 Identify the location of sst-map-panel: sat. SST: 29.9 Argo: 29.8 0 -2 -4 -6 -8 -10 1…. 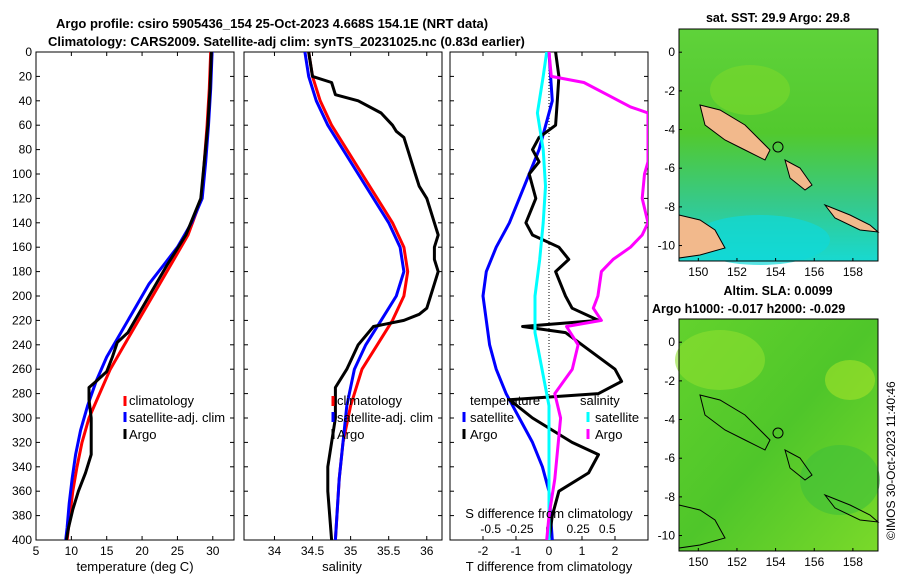
(769, 145).